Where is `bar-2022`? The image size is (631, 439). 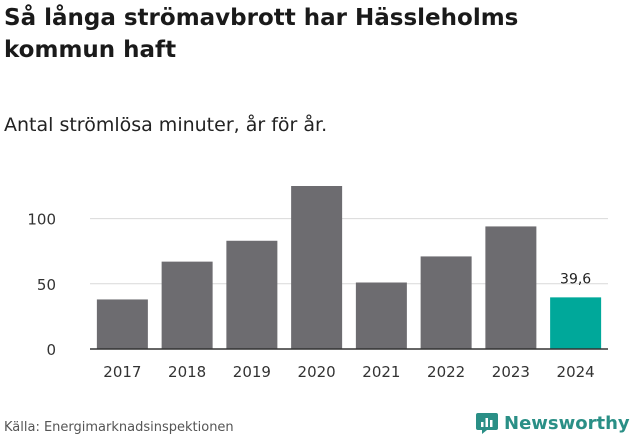 bar-2022 is located at coordinates (446, 302).